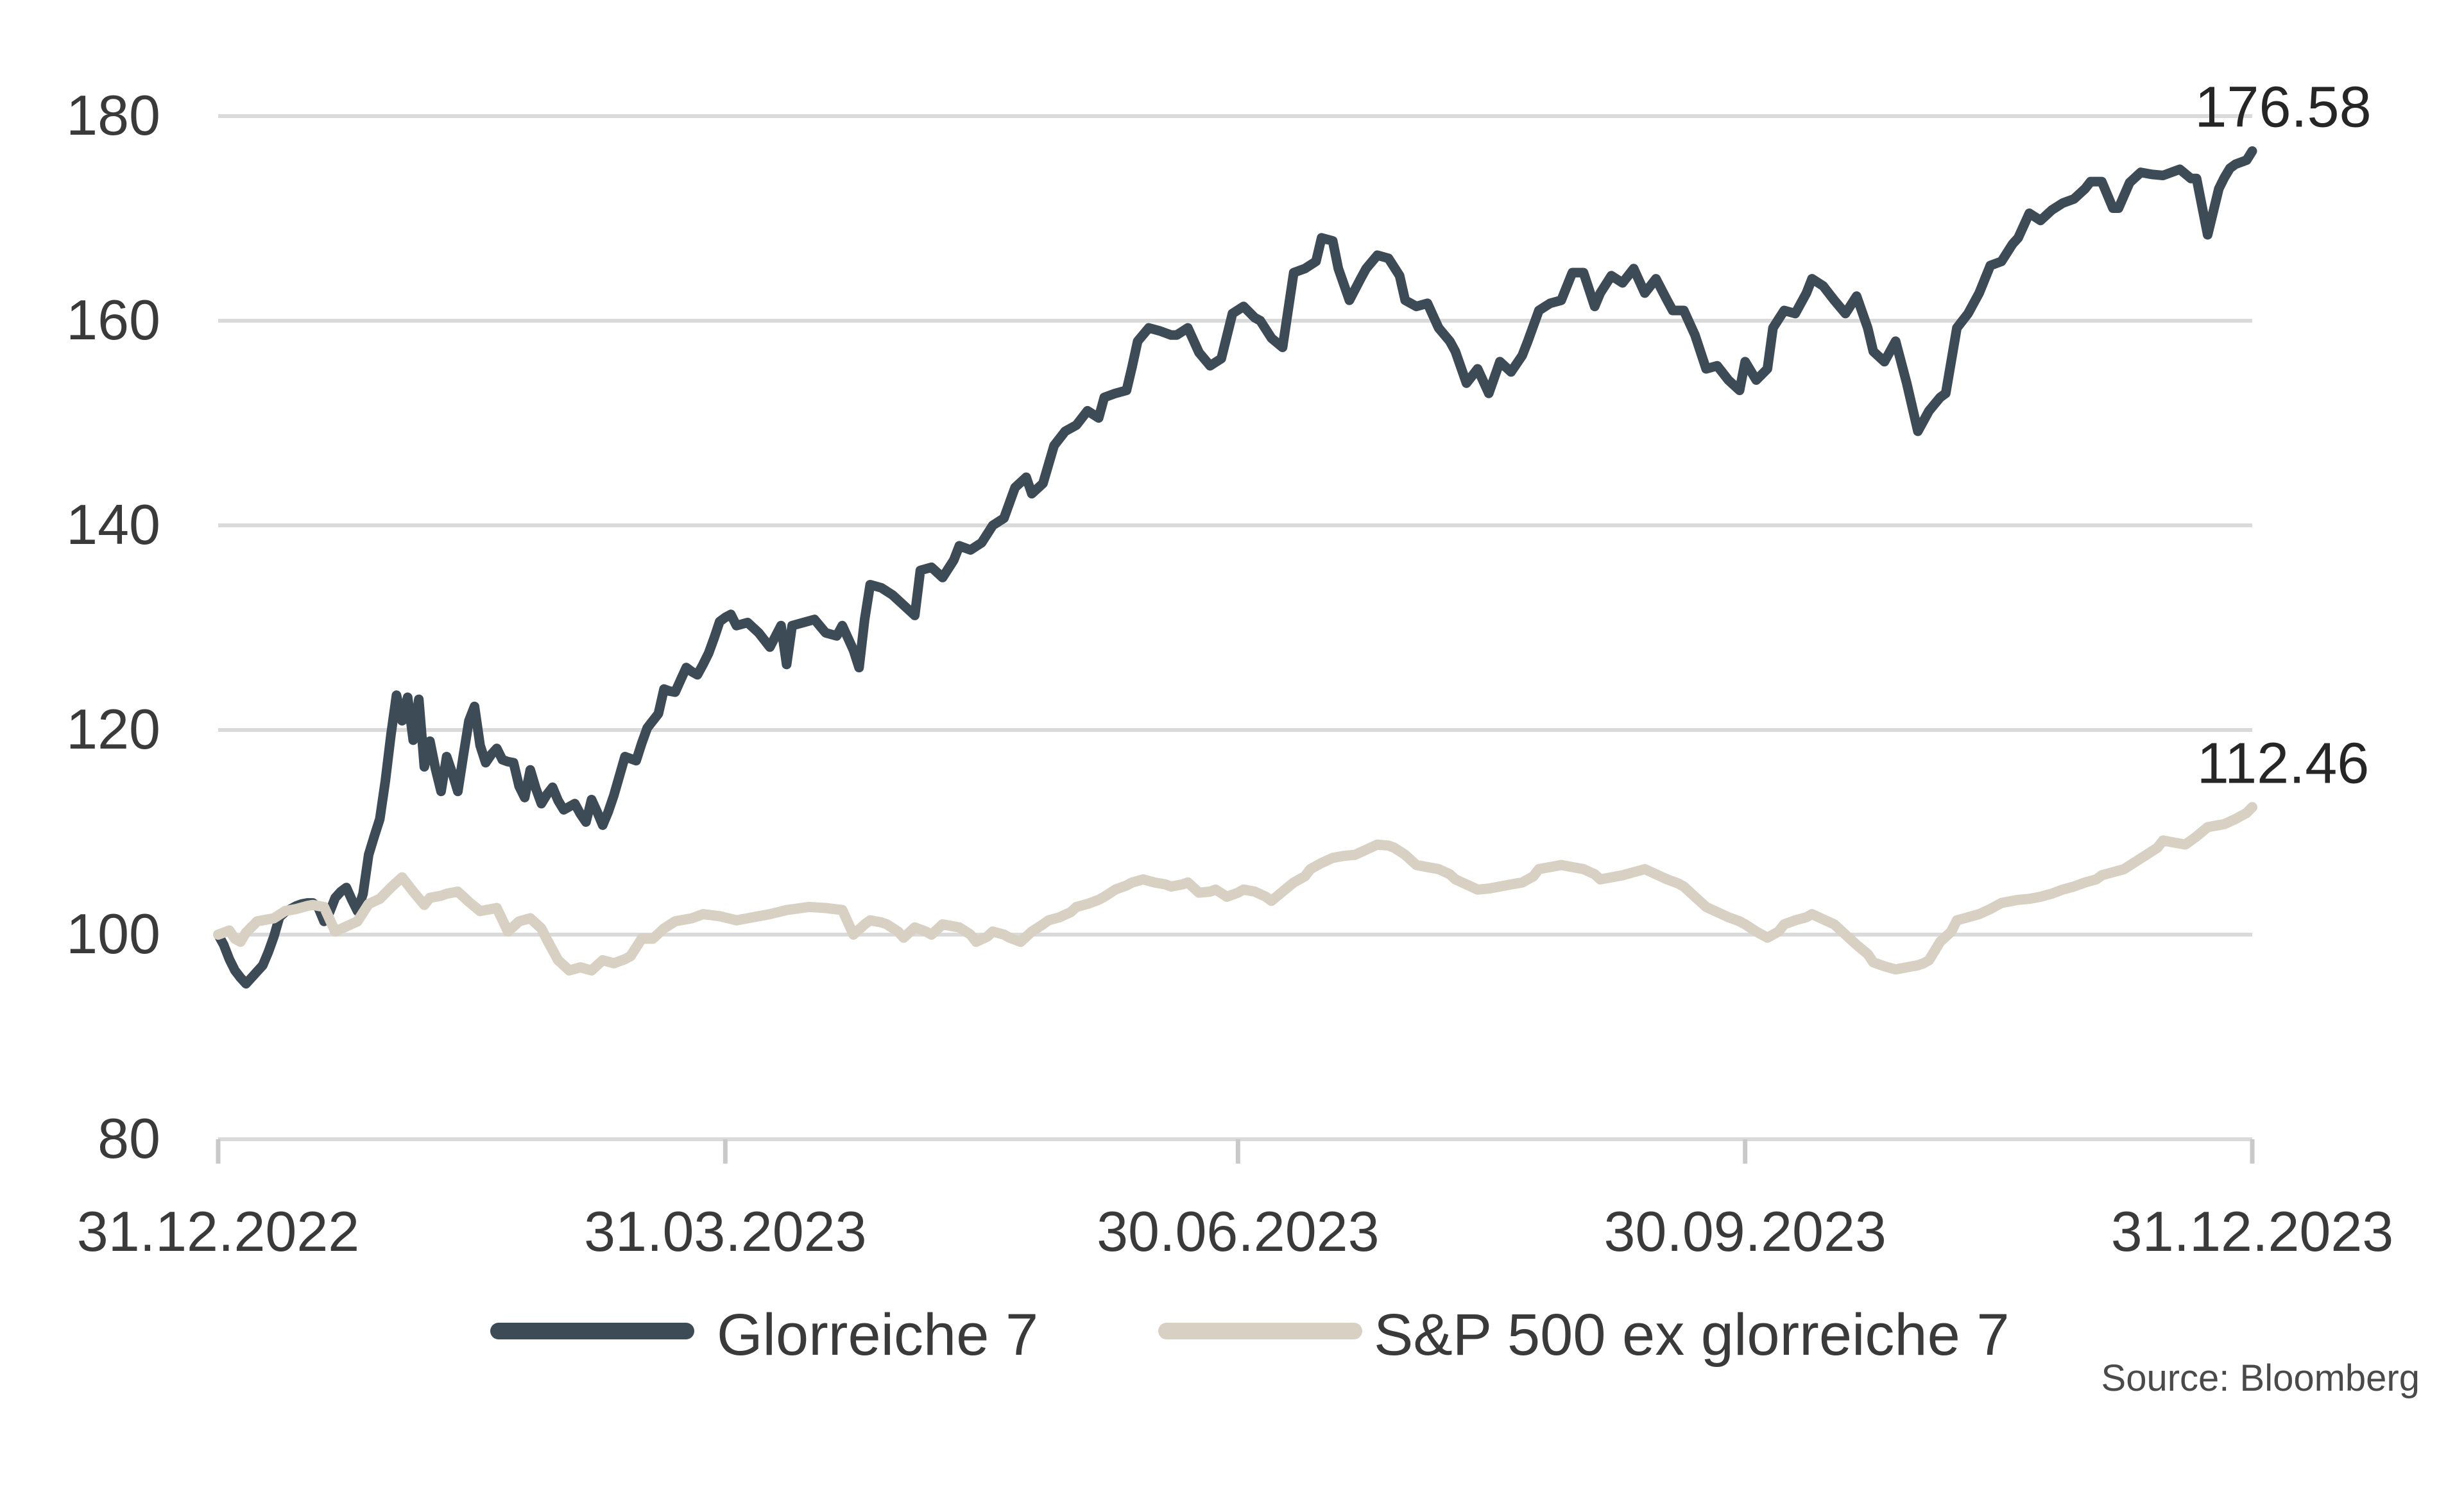 Image resolution: width=2464 pixels, height=1485 pixels. What do you see at coordinates (1745, 1231) in the screenshot?
I see `x-tick-label-30-09-2023: 30.09.2023` at bounding box center [1745, 1231].